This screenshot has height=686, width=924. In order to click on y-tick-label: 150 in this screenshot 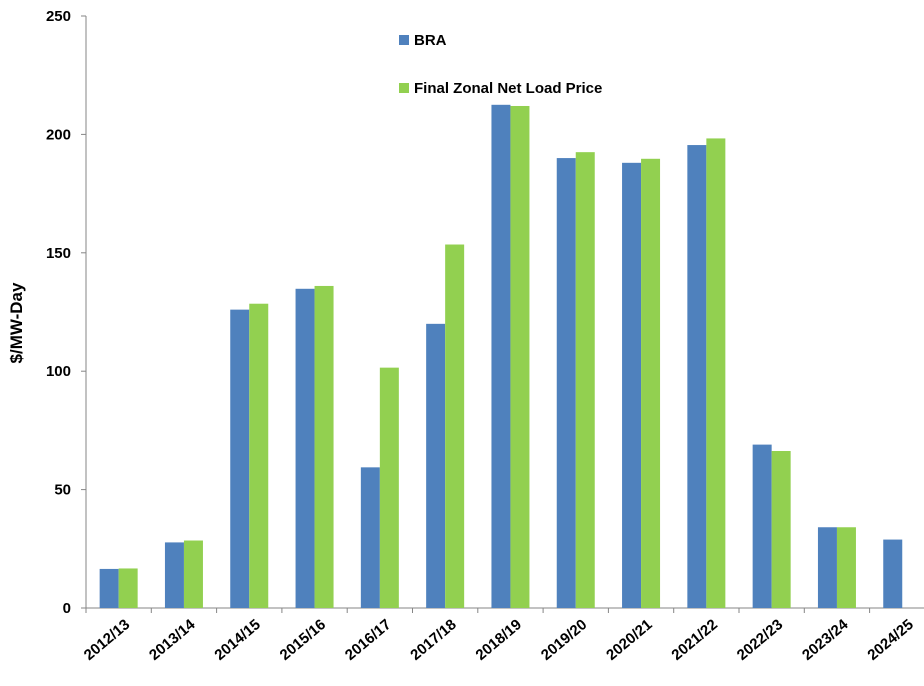, I will do `click(58, 253)`.